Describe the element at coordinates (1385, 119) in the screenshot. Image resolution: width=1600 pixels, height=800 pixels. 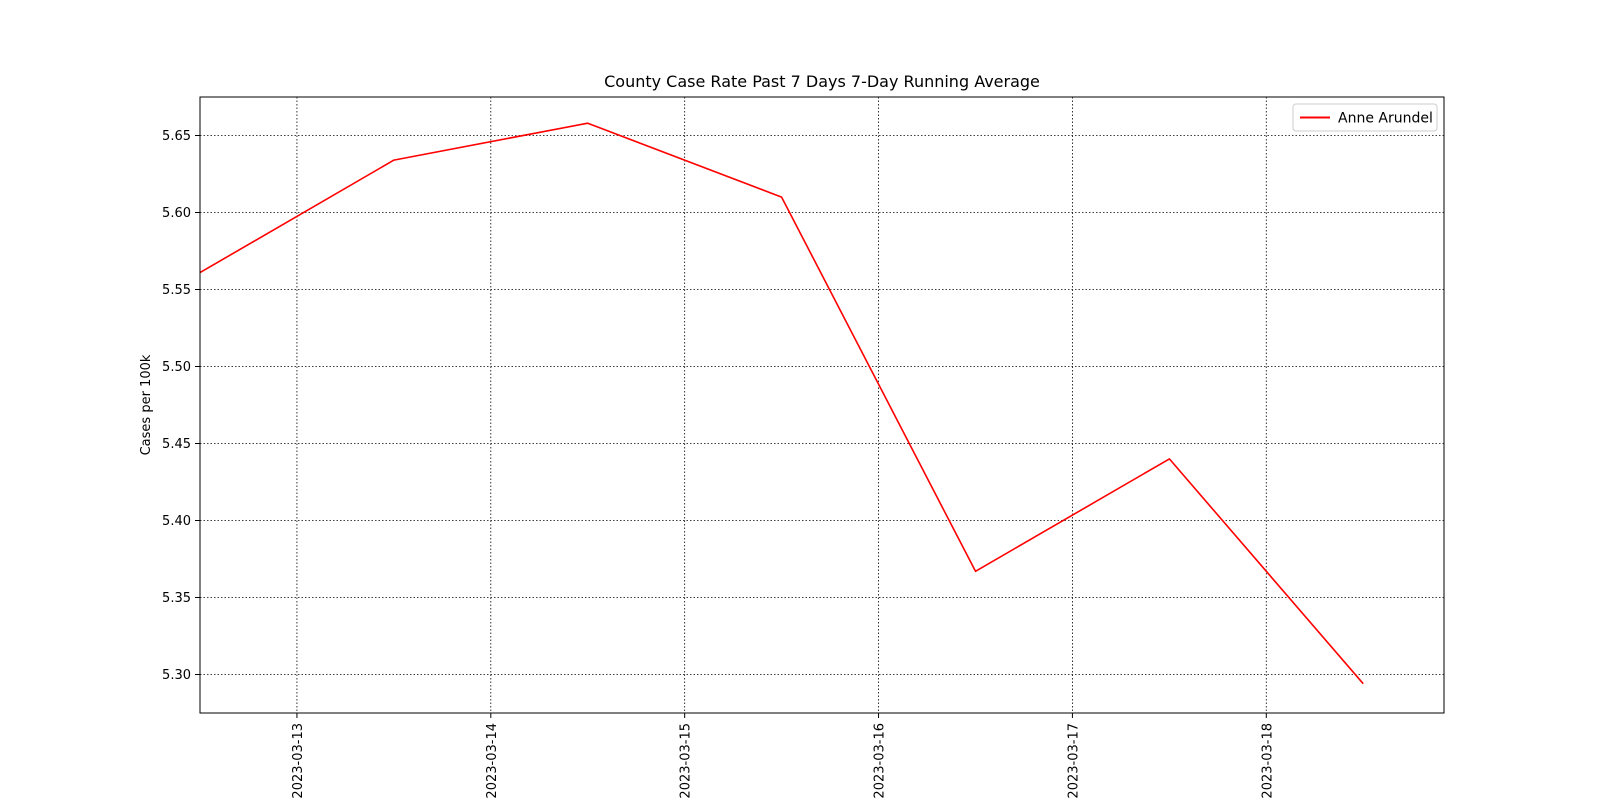
I see `legend-entry-label: Anne Arundel` at that location.